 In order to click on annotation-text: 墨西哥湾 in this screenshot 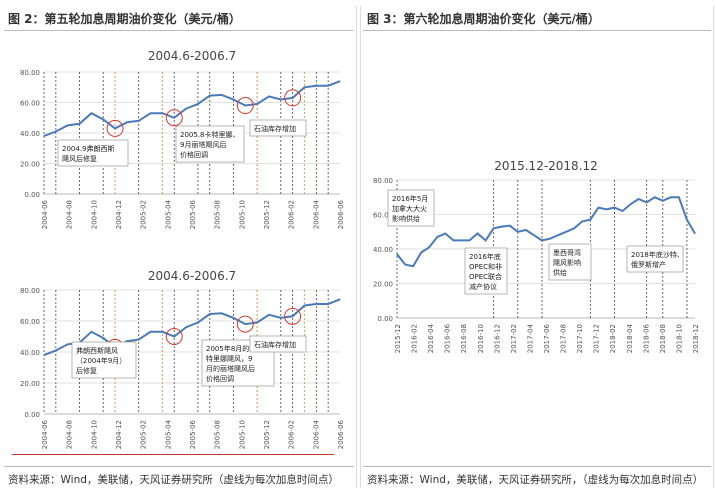, I will do `click(567, 252)`.